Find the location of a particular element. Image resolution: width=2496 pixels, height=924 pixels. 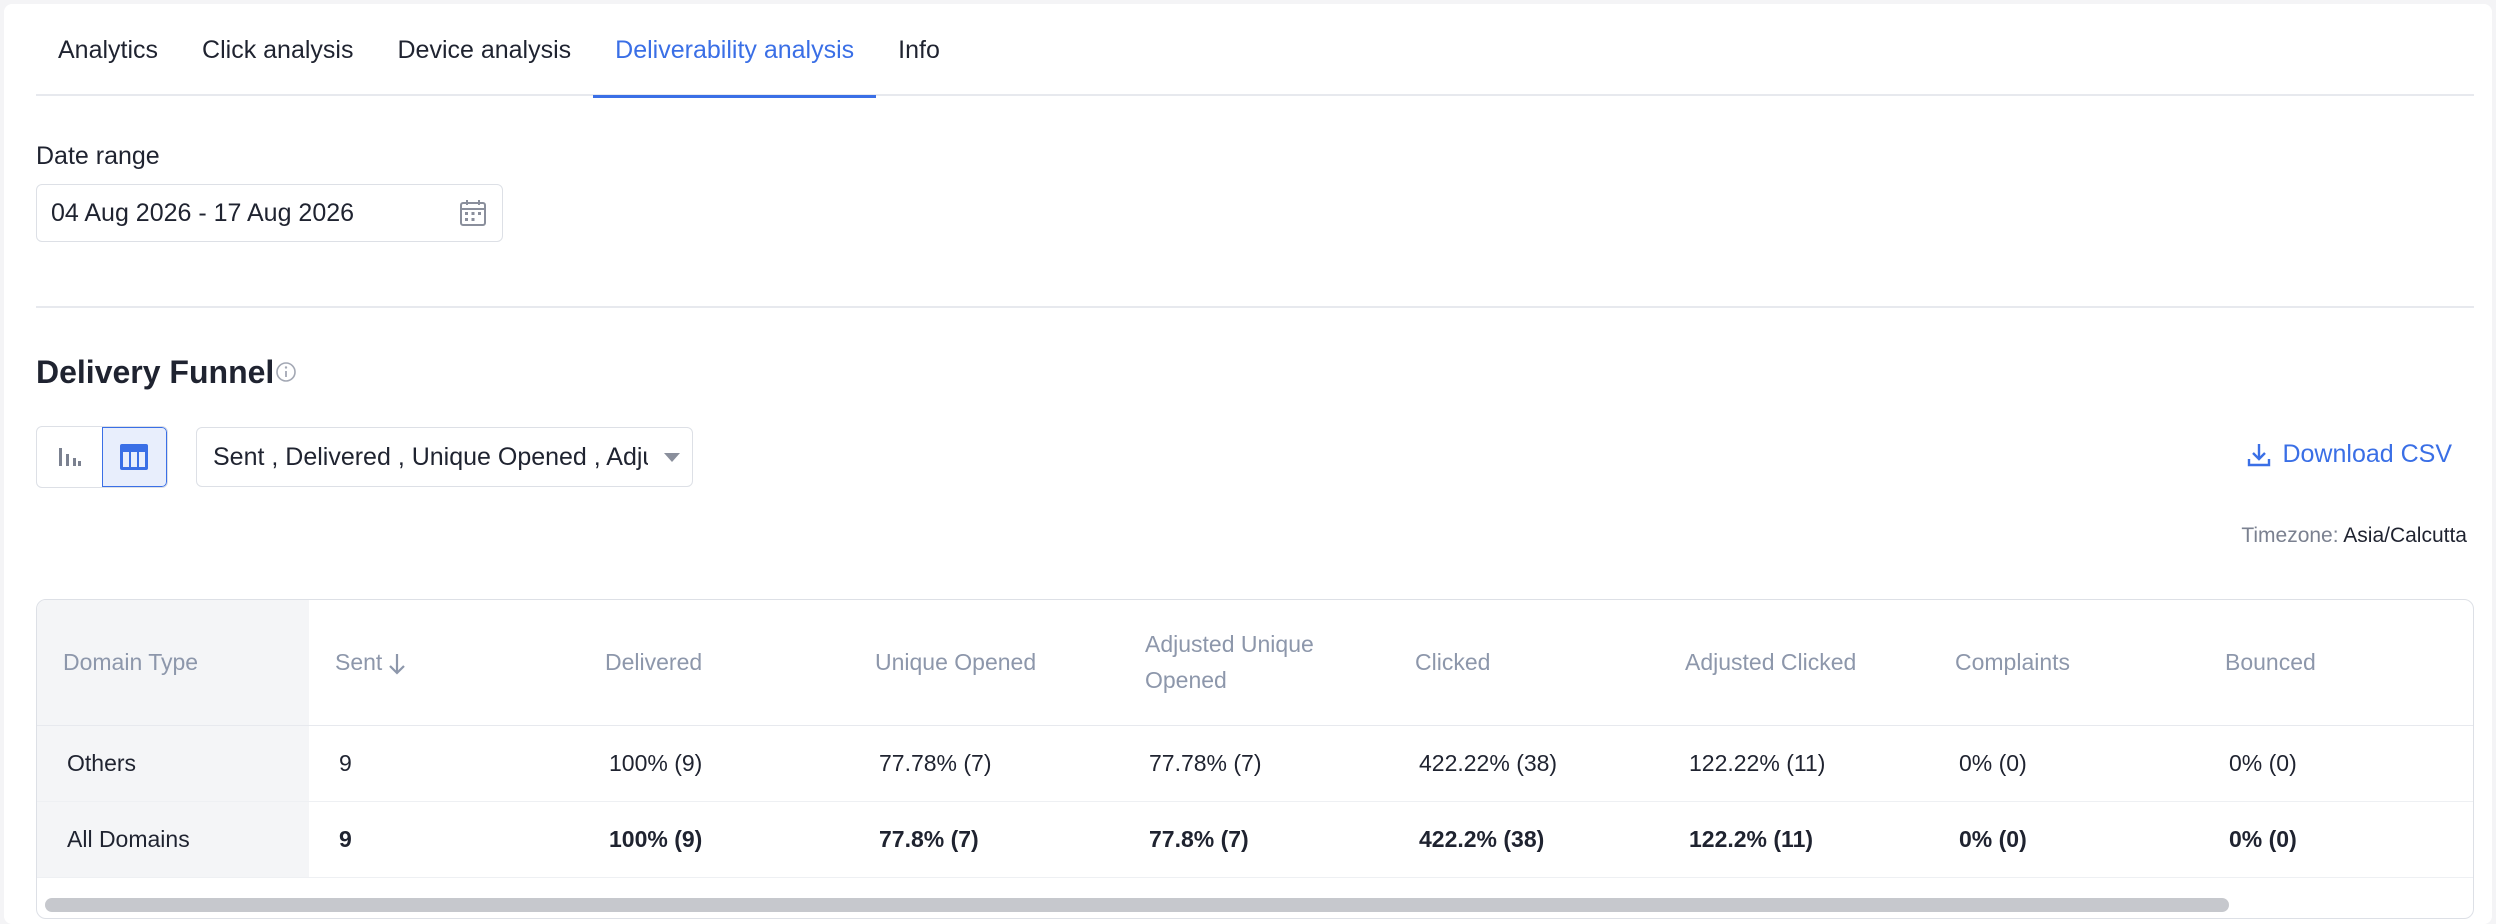

table-cell: All Domains is located at coordinates (173, 839).